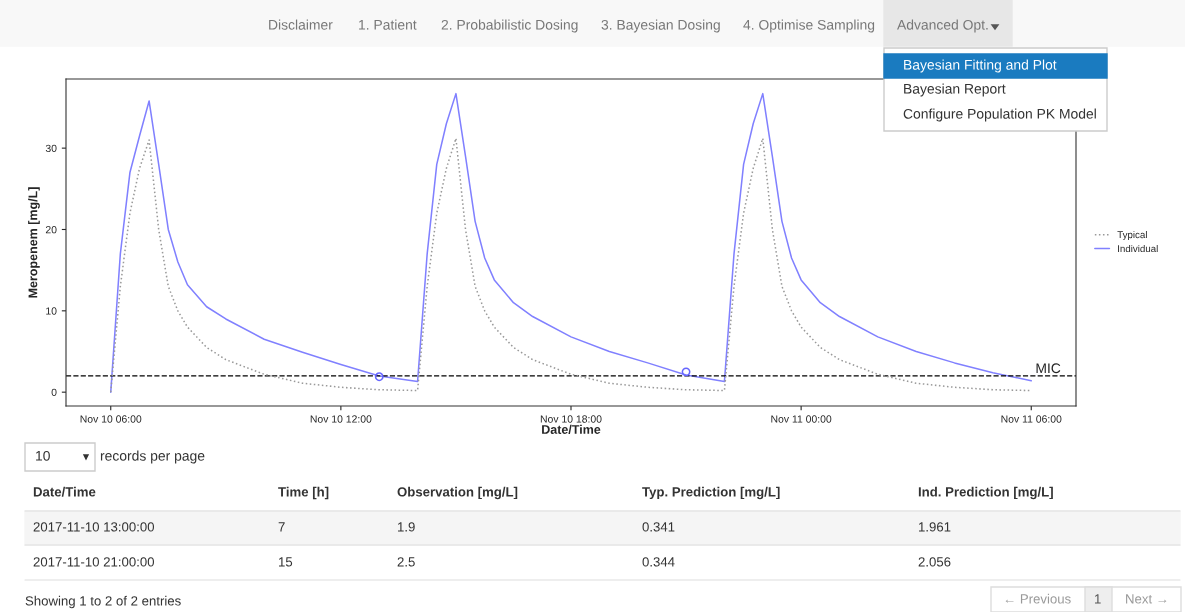 This screenshot has height=612, width=1185. I want to click on text: 2017-11-10 13:00:00, so click(94, 527).